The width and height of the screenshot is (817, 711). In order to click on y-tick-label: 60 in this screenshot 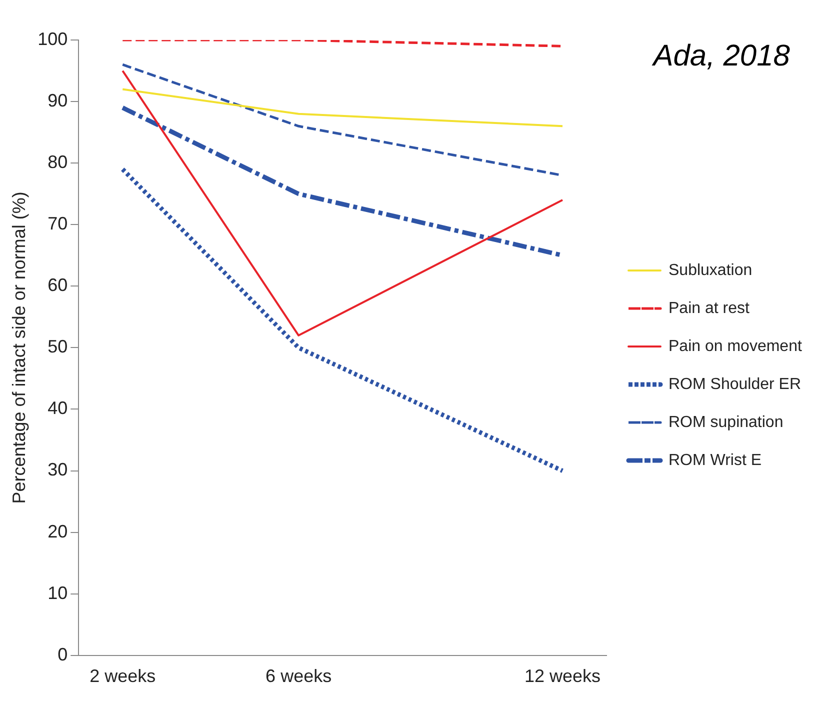, I will do `click(58, 285)`.